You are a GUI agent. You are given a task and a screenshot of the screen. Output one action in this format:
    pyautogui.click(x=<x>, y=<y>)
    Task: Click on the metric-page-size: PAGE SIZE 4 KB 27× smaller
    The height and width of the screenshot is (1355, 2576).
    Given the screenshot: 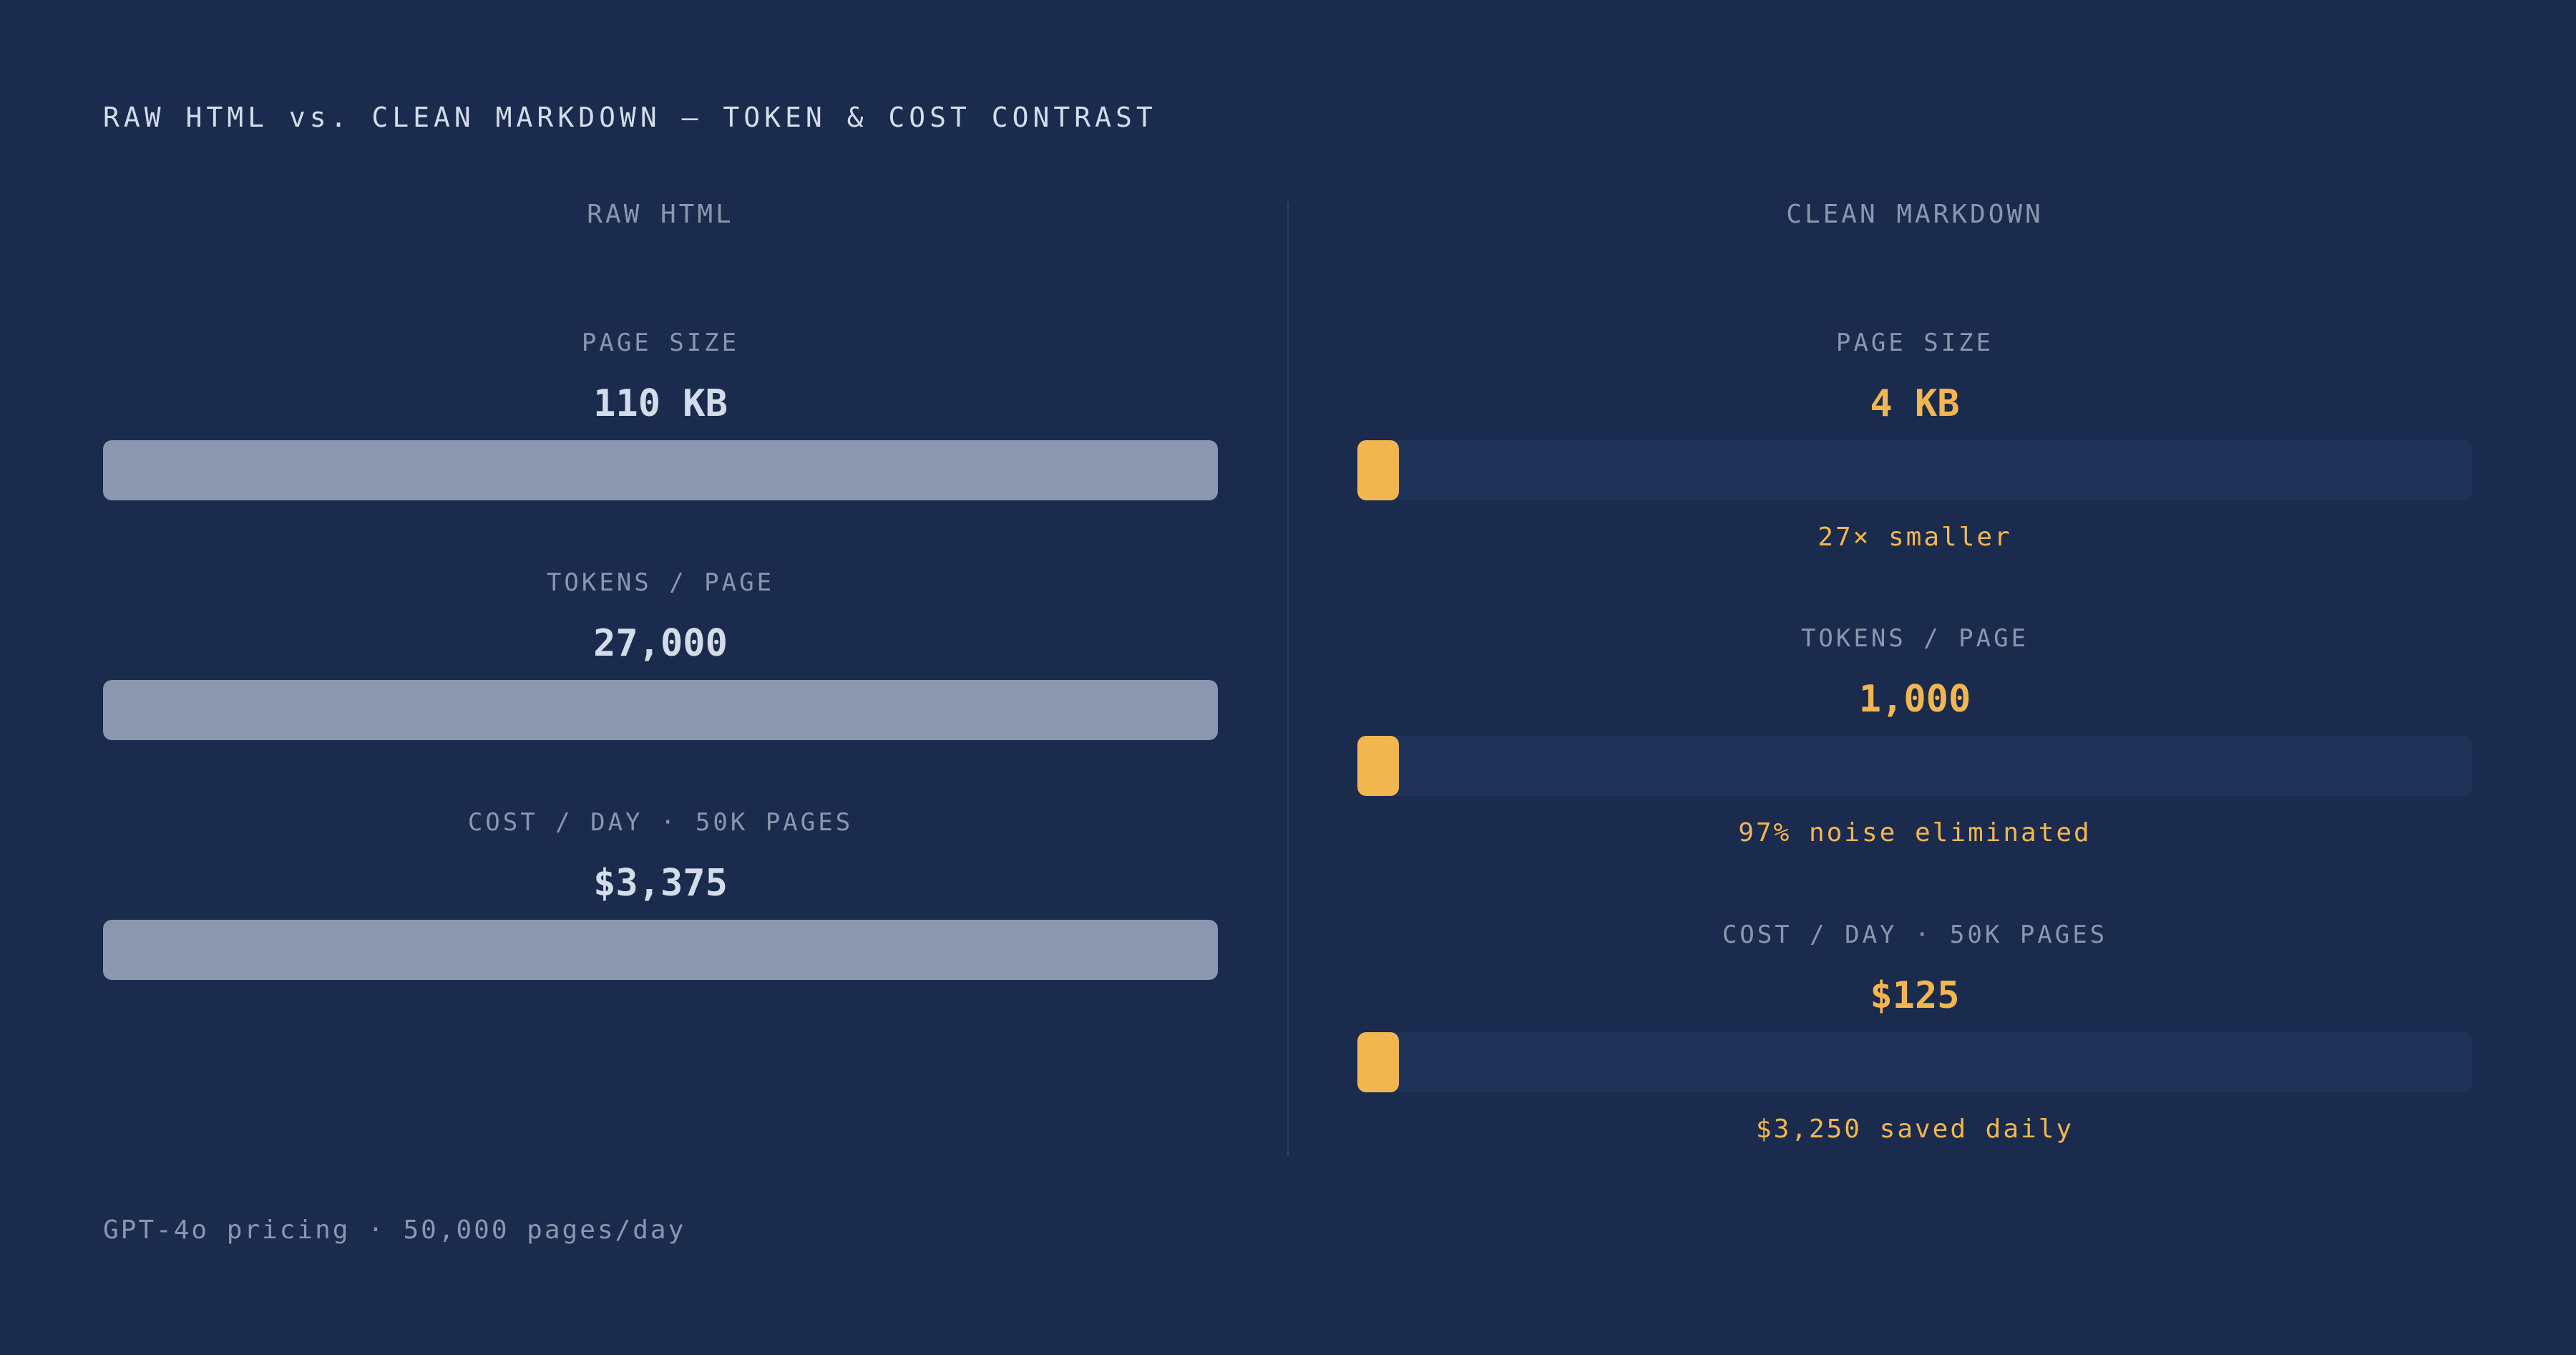 What is the action you would take?
    pyautogui.click(x=1914, y=441)
    